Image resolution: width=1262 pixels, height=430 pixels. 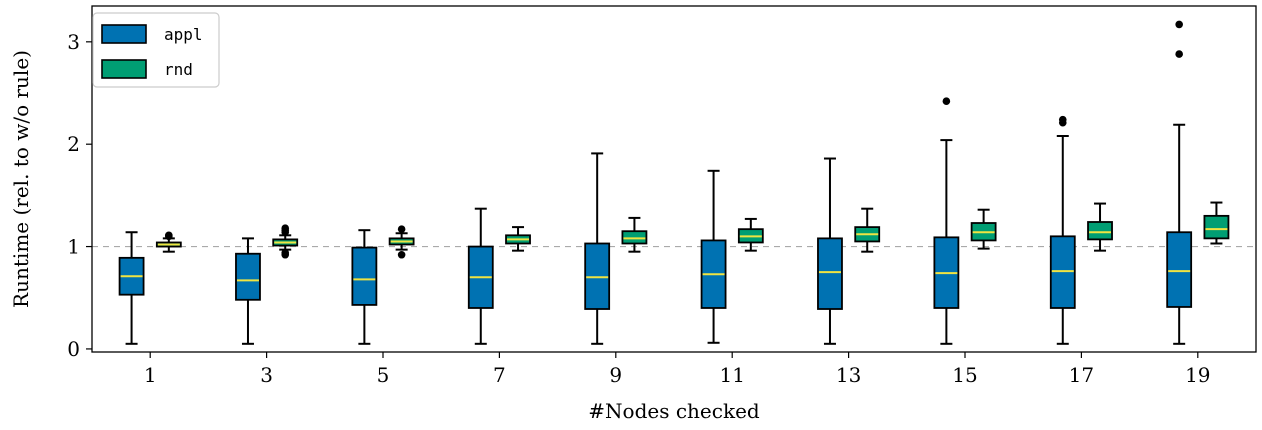 What do you see at coordinates (731, 375) in the screenshot?
I see `x-tick-label: 11` at bounding box center [731, 375].